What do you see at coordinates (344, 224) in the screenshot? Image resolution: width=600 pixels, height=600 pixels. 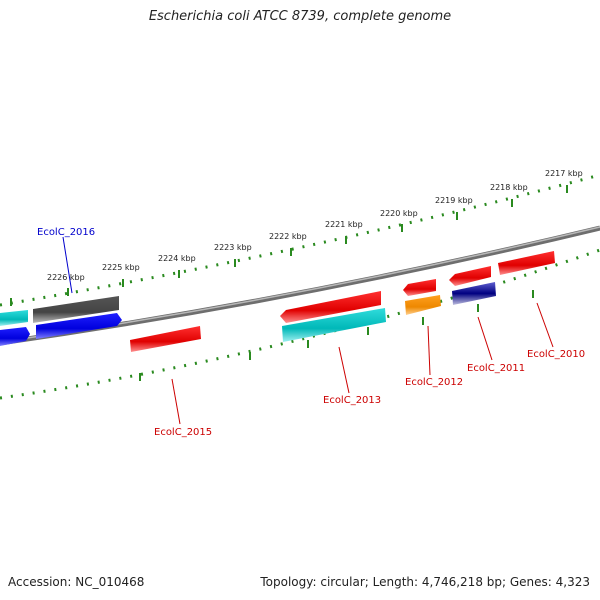 I see `tick-label: 2221 kbp` at bounding box center [344, 224].